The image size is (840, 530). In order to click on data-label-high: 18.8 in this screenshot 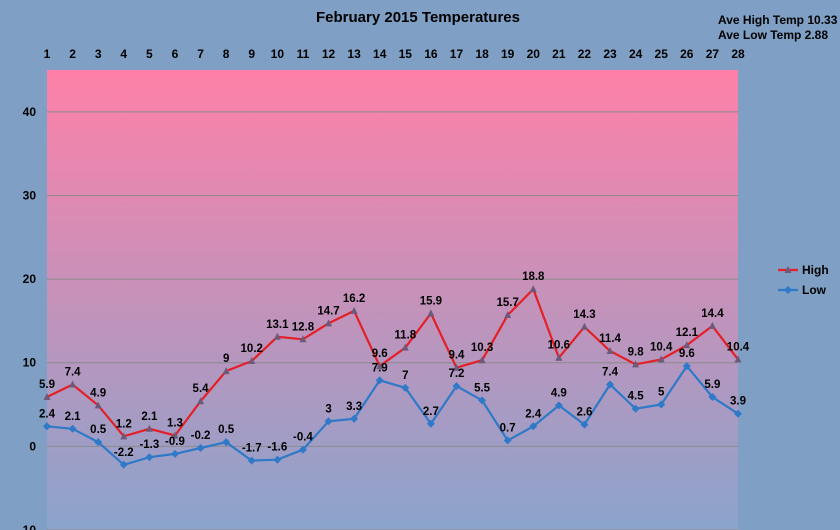, I will do `click(533, 277)`.